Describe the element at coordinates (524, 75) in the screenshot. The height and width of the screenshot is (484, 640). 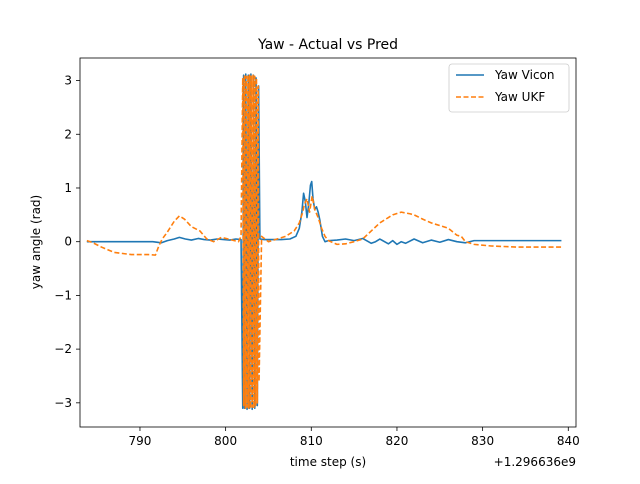
I see `legend-label-vicon: Yaw Vicon` at that location.